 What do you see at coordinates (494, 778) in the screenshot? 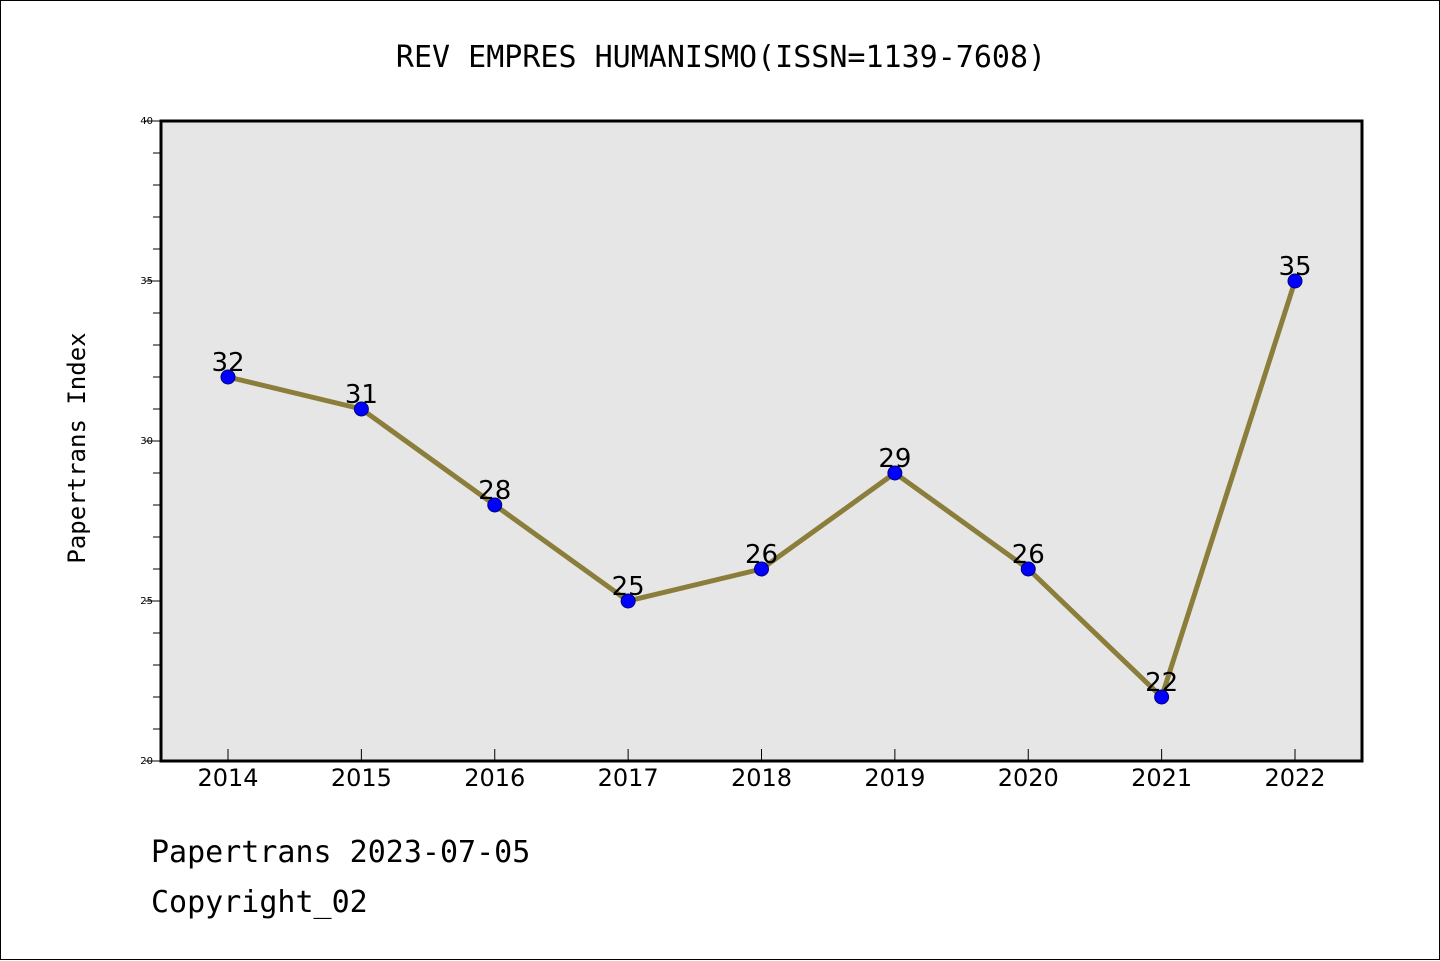
I see `x-tick-label: 2016` at bounding box center [494, 778].